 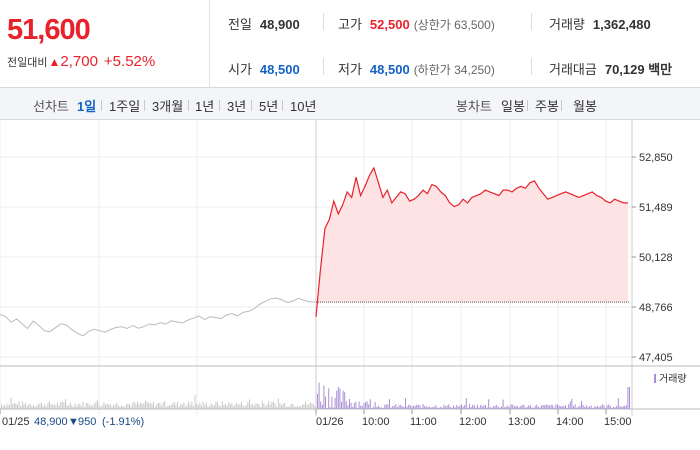 What do you see at coordinates (87, 106) in the screenshot?
I see `tab-period-1d: 1일` at bounding box center [87, 106].